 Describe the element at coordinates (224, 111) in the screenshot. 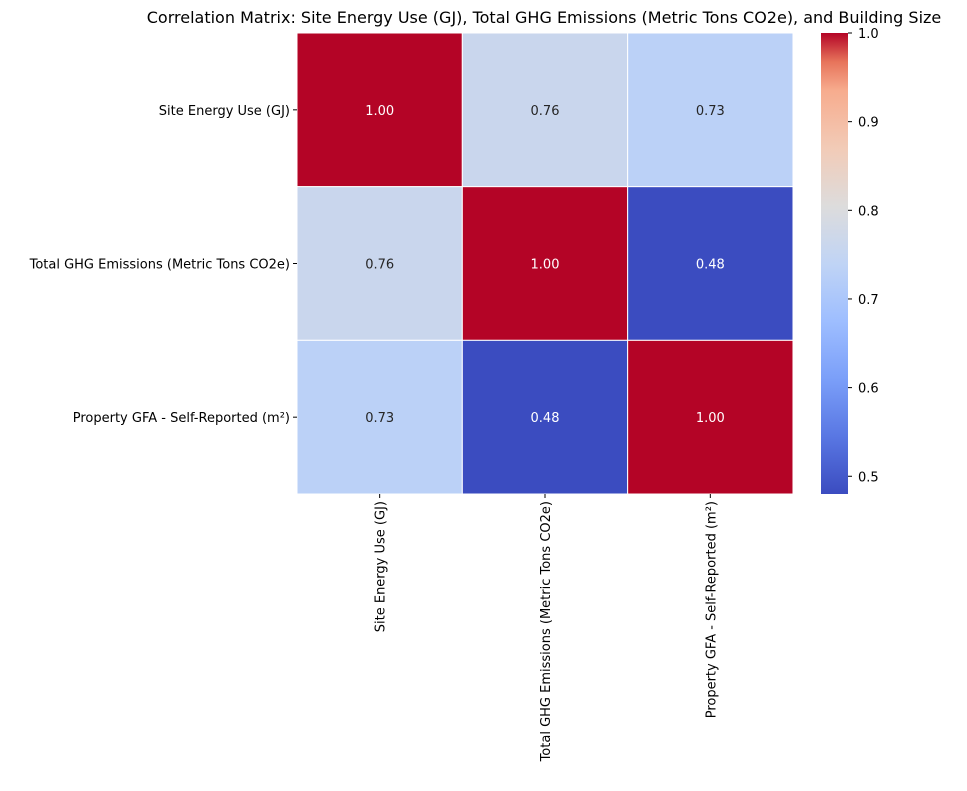

I see `y-tick-label: Site Energy Use (GJ)` at that location.